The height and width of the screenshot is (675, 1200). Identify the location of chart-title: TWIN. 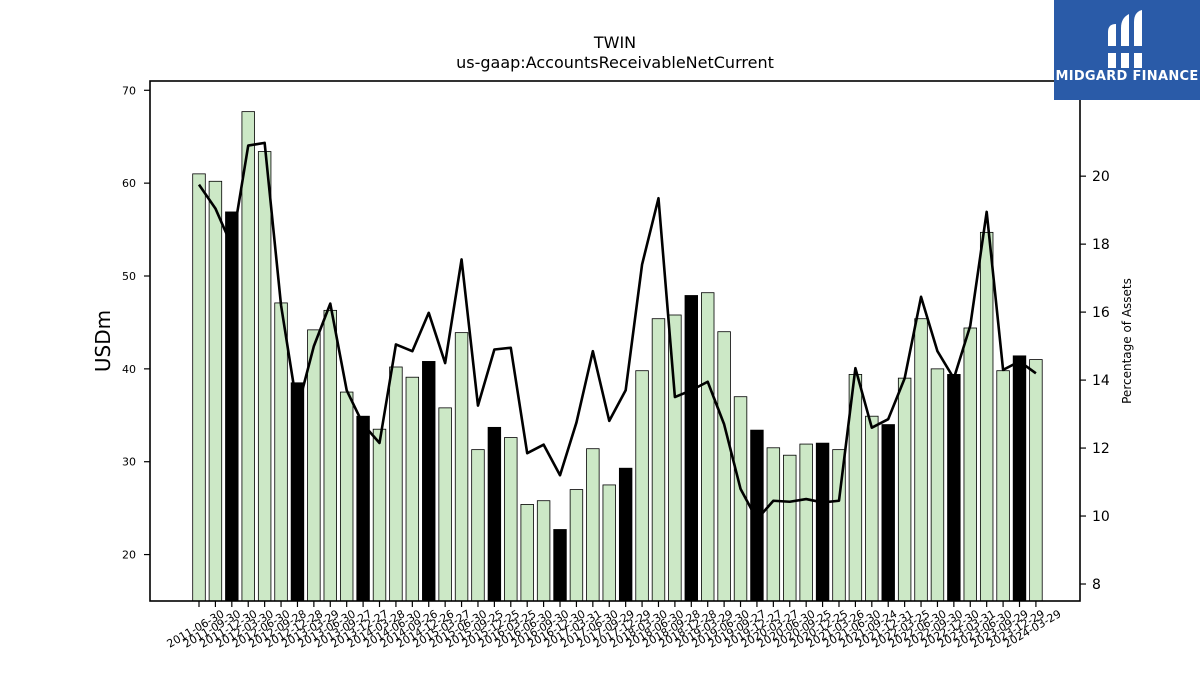
(614, 42).